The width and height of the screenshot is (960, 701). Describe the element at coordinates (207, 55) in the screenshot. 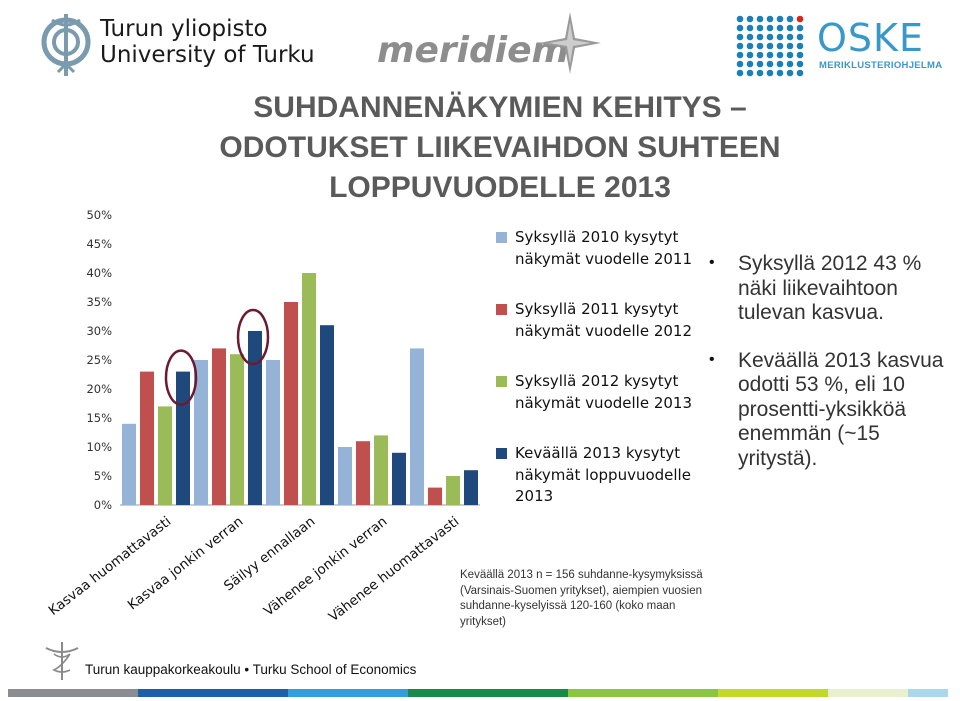

I see `utu-name-en: University of Turku` at that location.